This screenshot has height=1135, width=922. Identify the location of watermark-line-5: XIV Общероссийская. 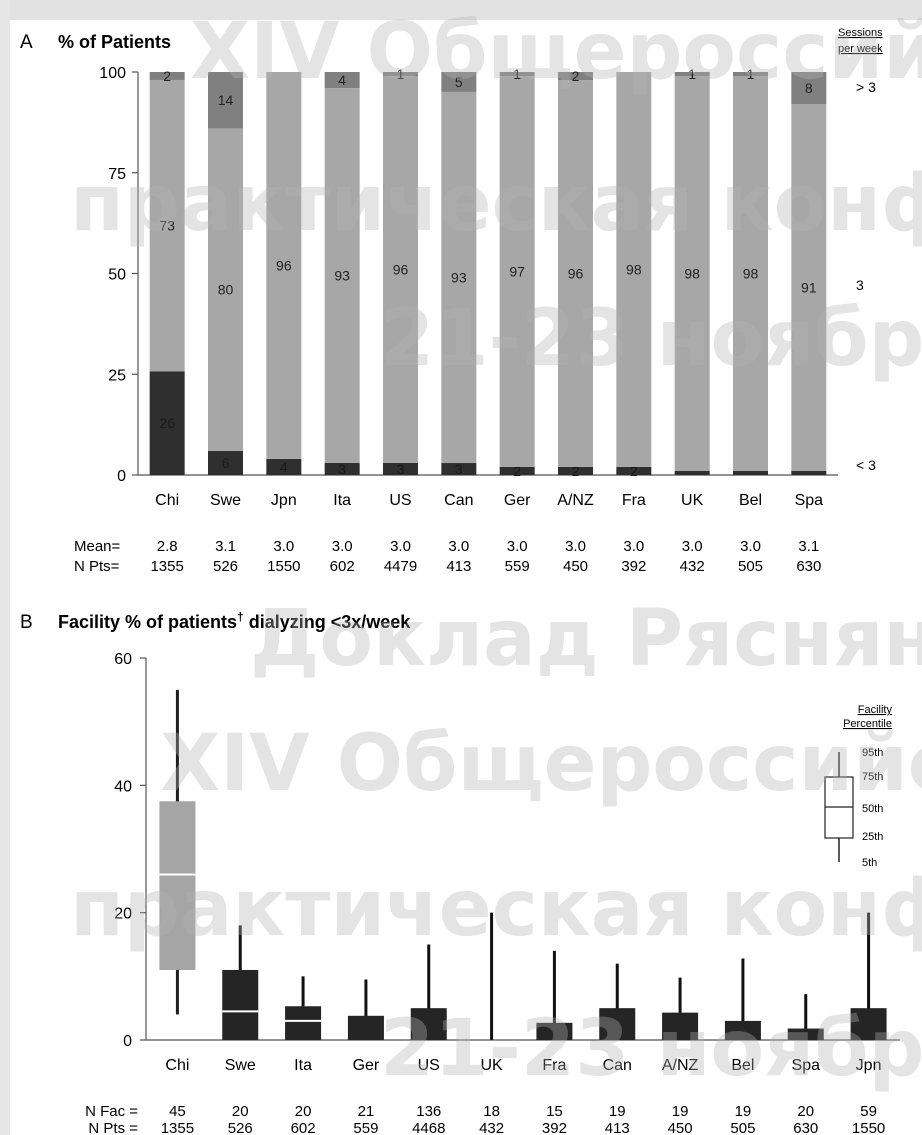
(541, 764).